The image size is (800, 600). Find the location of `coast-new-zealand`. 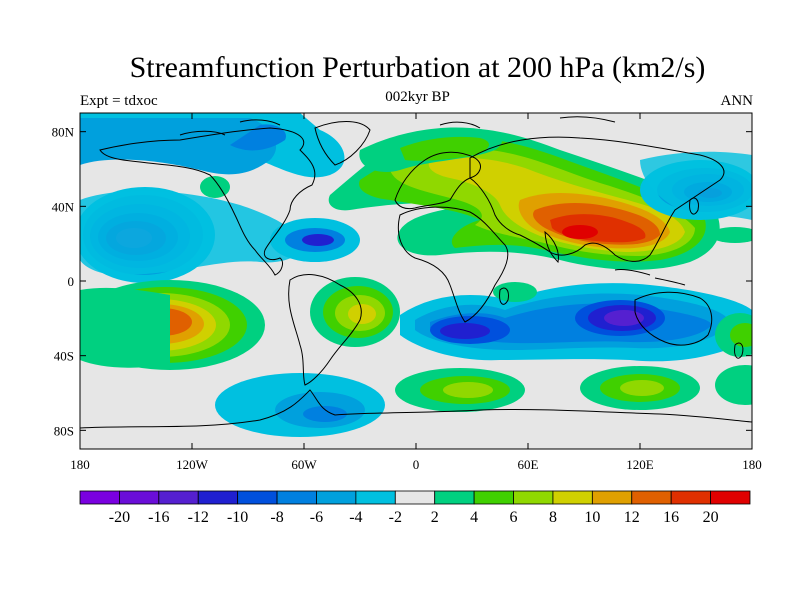

coast-new-zealand is located at coordinates (739, 350).